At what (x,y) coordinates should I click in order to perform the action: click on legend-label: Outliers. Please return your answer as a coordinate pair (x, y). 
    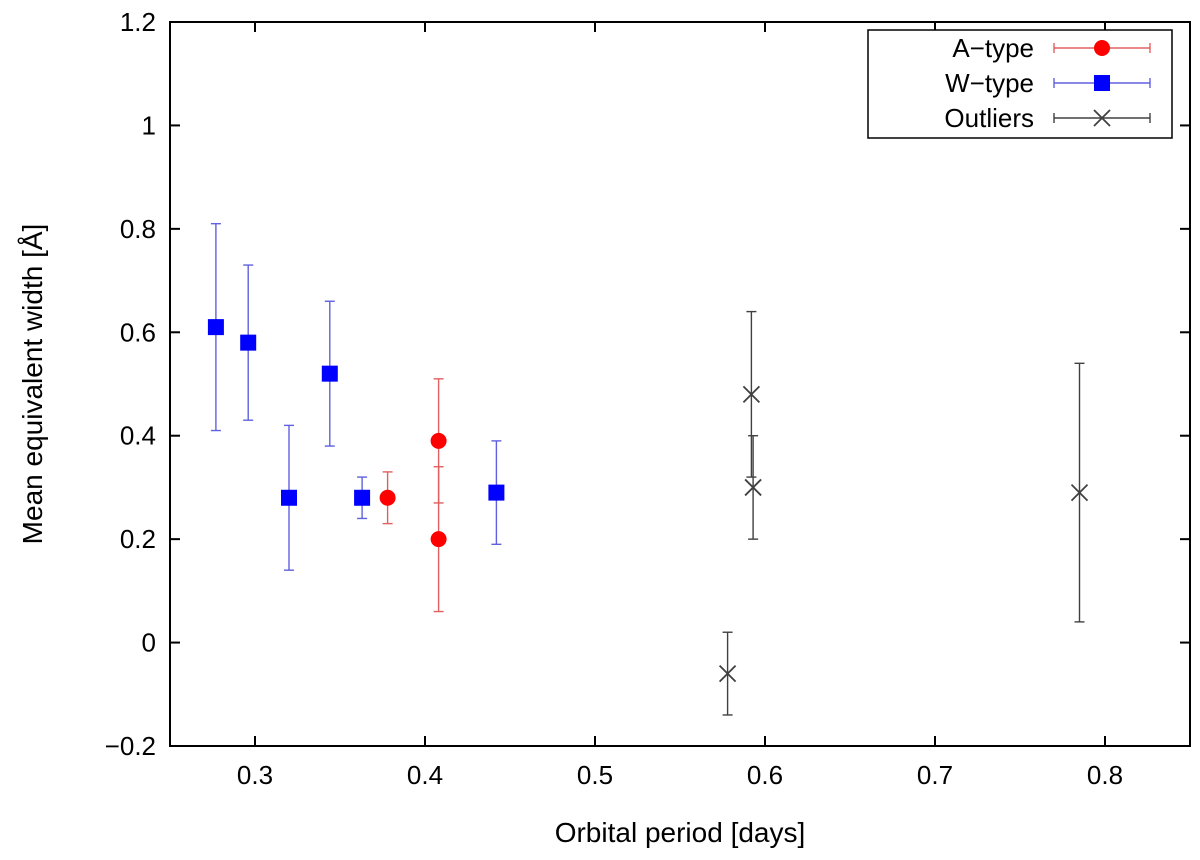
    Looking at the image, I should click on (989, 118).